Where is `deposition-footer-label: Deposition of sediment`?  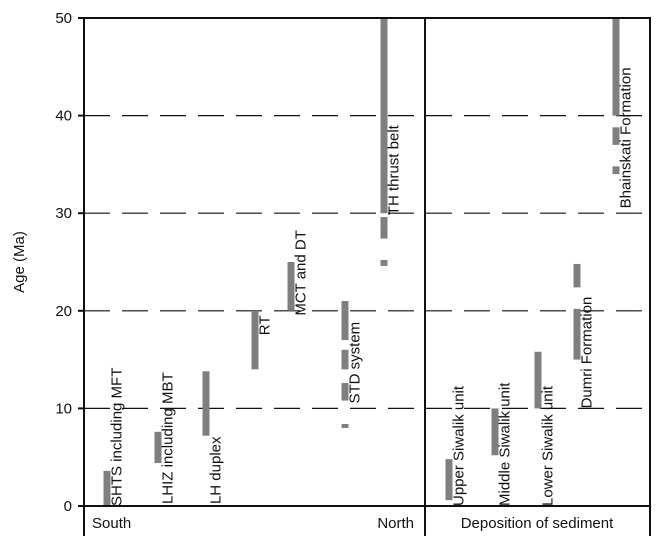
deposition-footer-label: Deposition of sediment is located at coordinates (537, 523).